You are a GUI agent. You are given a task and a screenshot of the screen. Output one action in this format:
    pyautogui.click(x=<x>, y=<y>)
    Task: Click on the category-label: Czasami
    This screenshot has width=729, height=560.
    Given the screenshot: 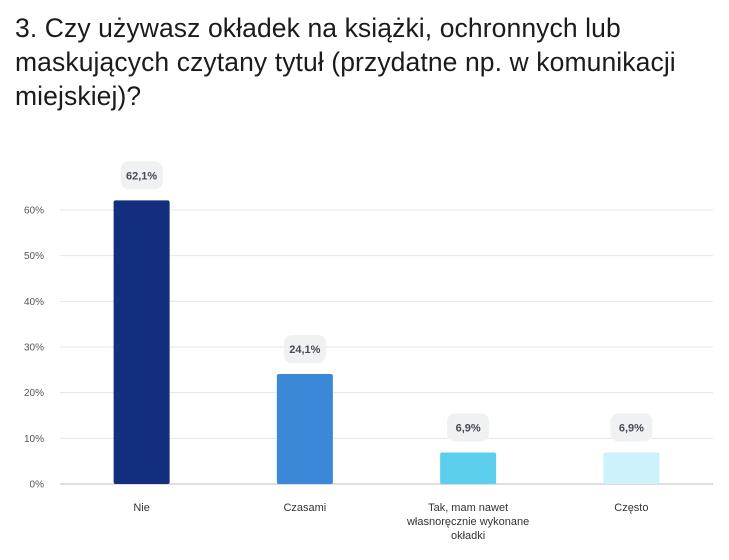 What is the action you would take?
    pyautogui.click(x=304, y=508)
    